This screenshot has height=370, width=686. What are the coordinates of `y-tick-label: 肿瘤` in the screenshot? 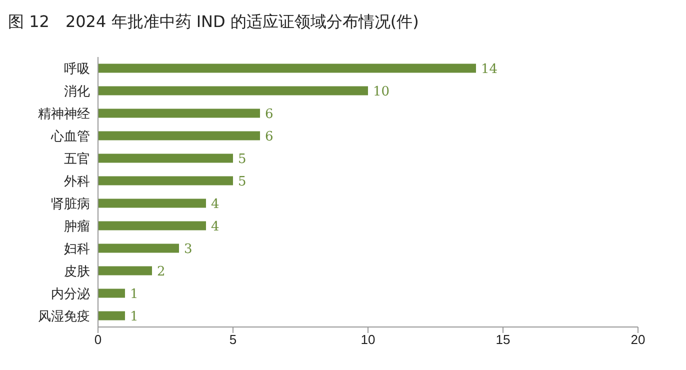 It's located at (77, 226).